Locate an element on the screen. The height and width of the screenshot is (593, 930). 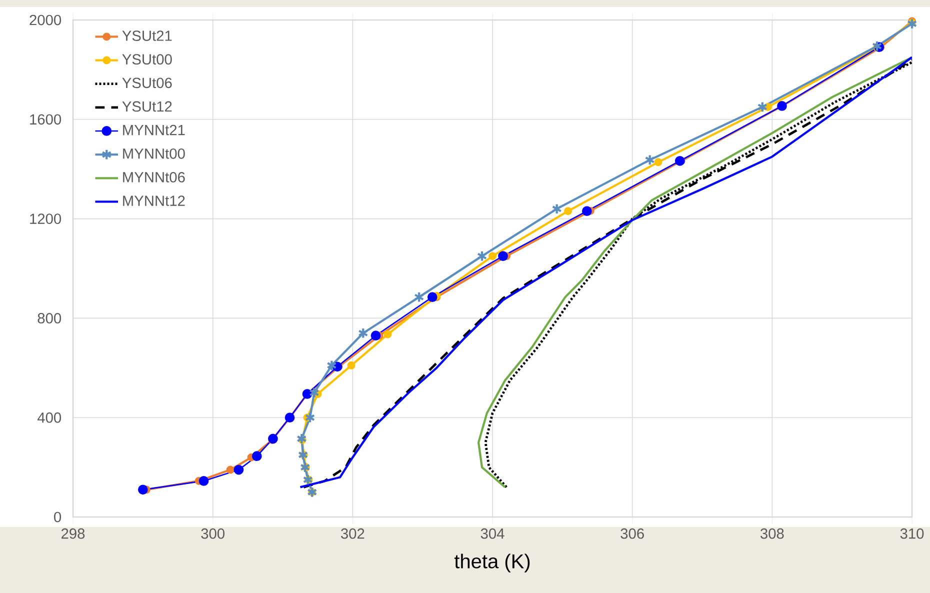
x-tick-label: 302 is located at coordinates (352, 533).